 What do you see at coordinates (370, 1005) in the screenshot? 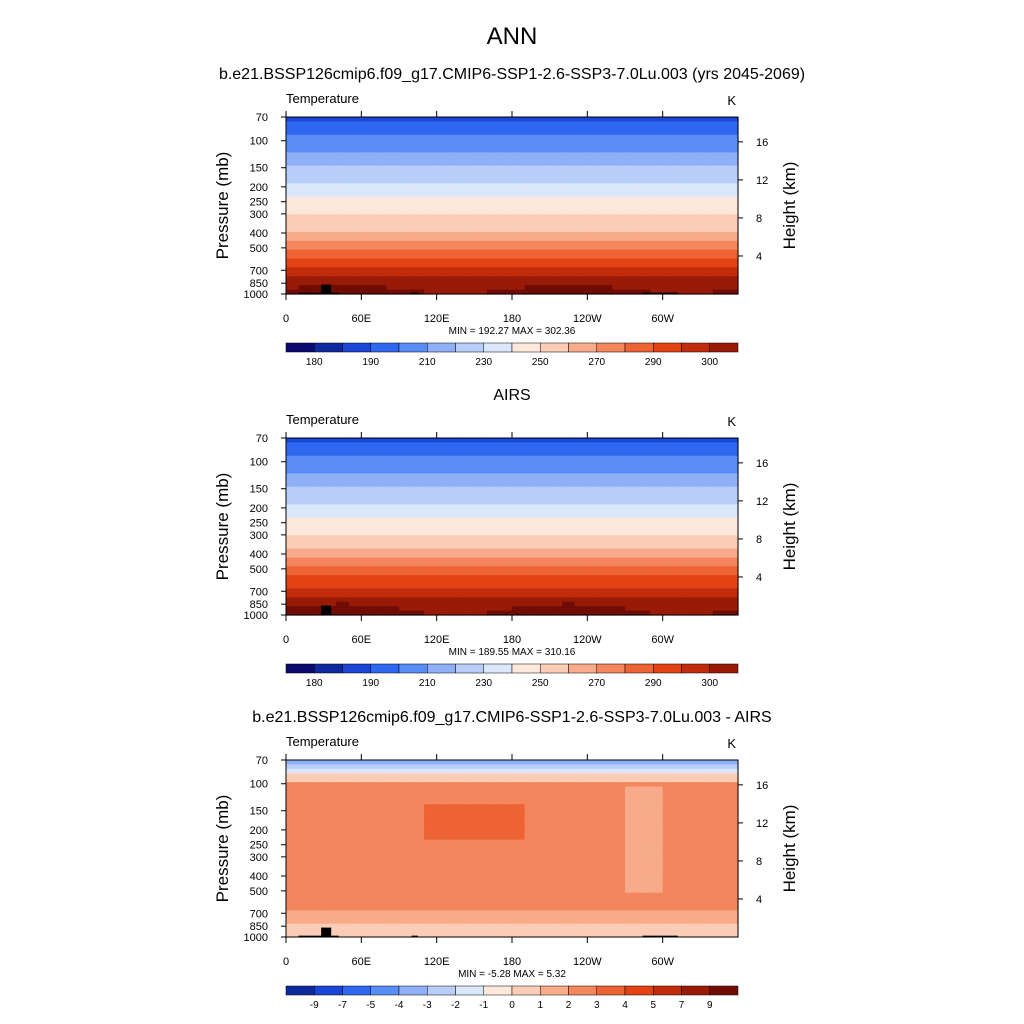
I see `colorbar-label: -5` at bounding box center [370, 1005].